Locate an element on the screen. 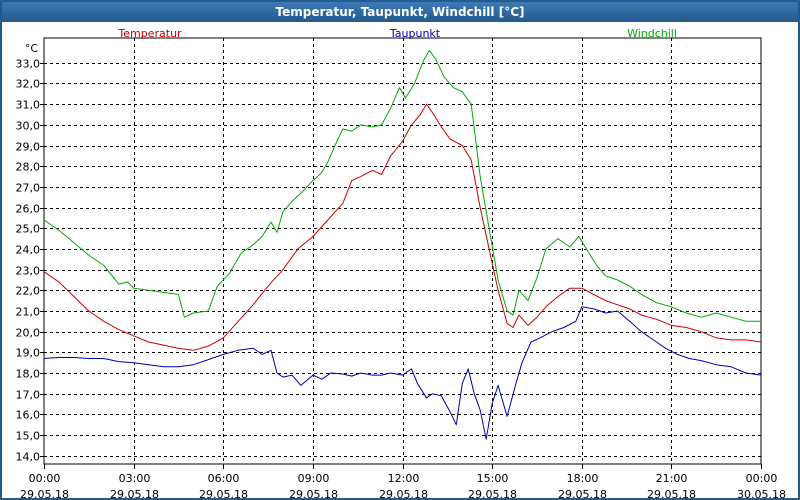  y-tick-label: 17,0 is located at coordinates (28, 395).